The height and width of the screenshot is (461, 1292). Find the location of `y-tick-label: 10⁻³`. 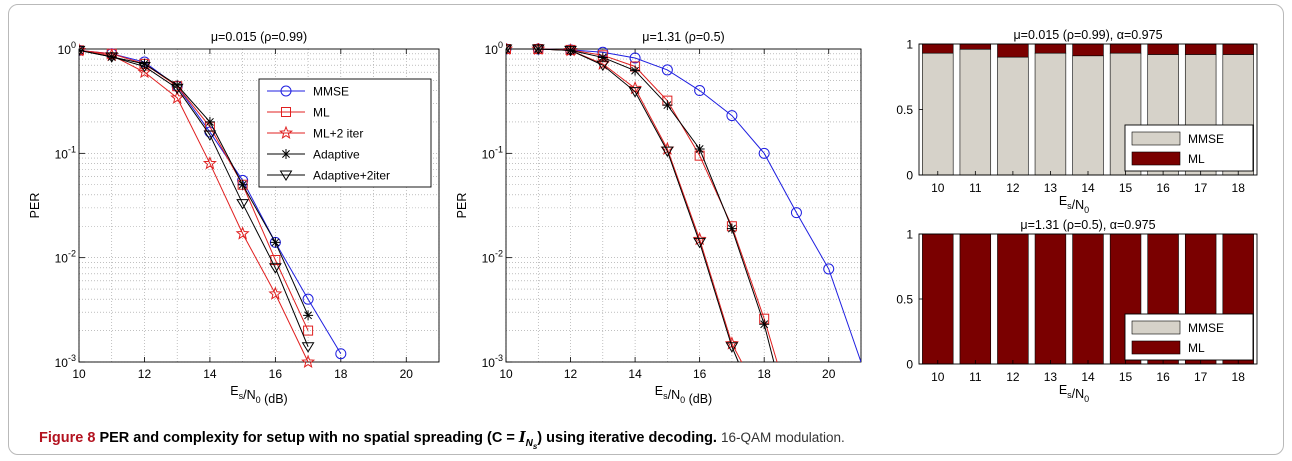

y-tick-label: 10⁻³ is located at coordinates (492, 361).